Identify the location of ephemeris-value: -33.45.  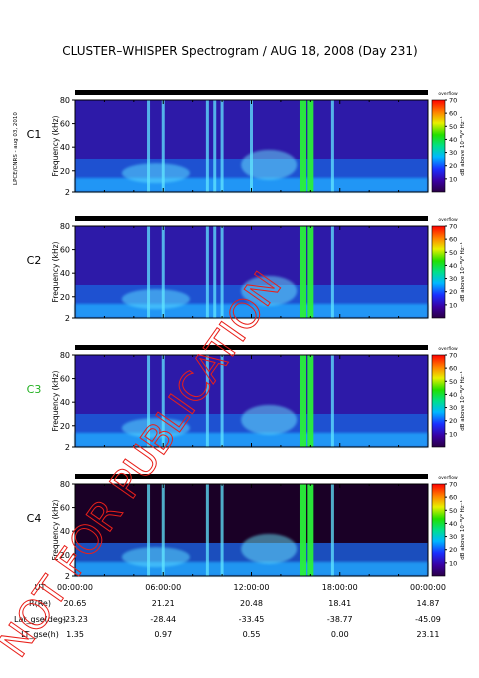
(252, 619).